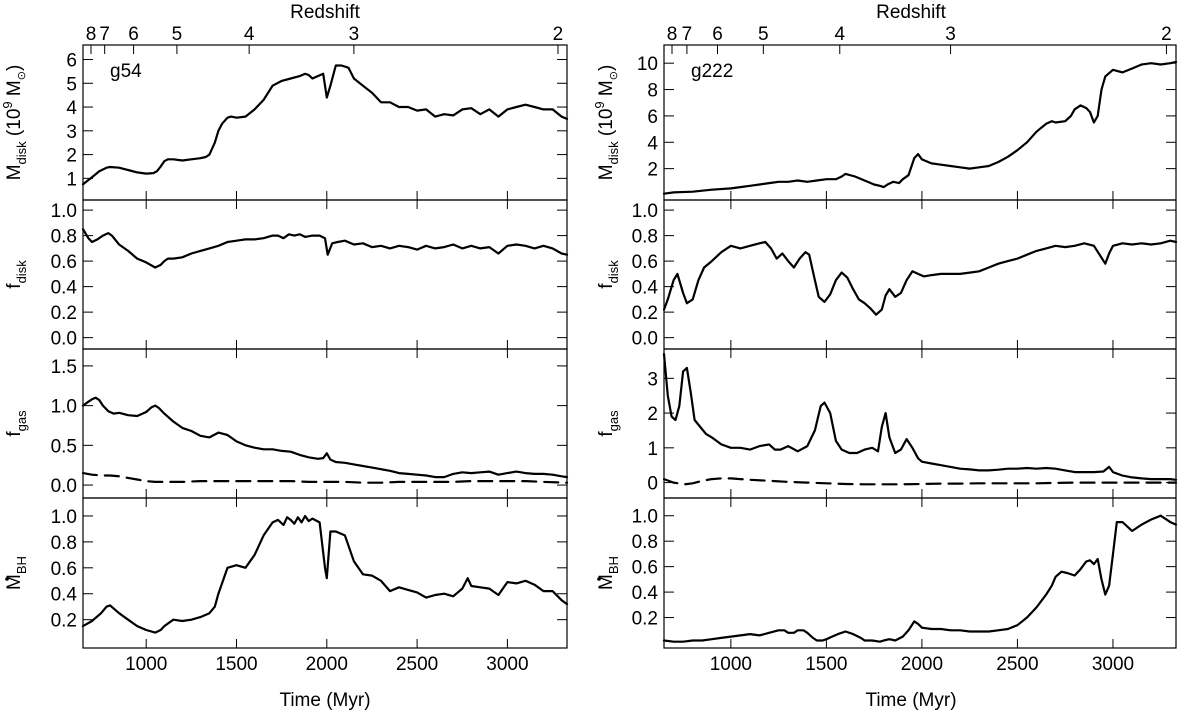  What do you see at coordinates (731, 664) in the screenshot?
I see `x-tick-label: 1000` at bounding box center [731, 664].